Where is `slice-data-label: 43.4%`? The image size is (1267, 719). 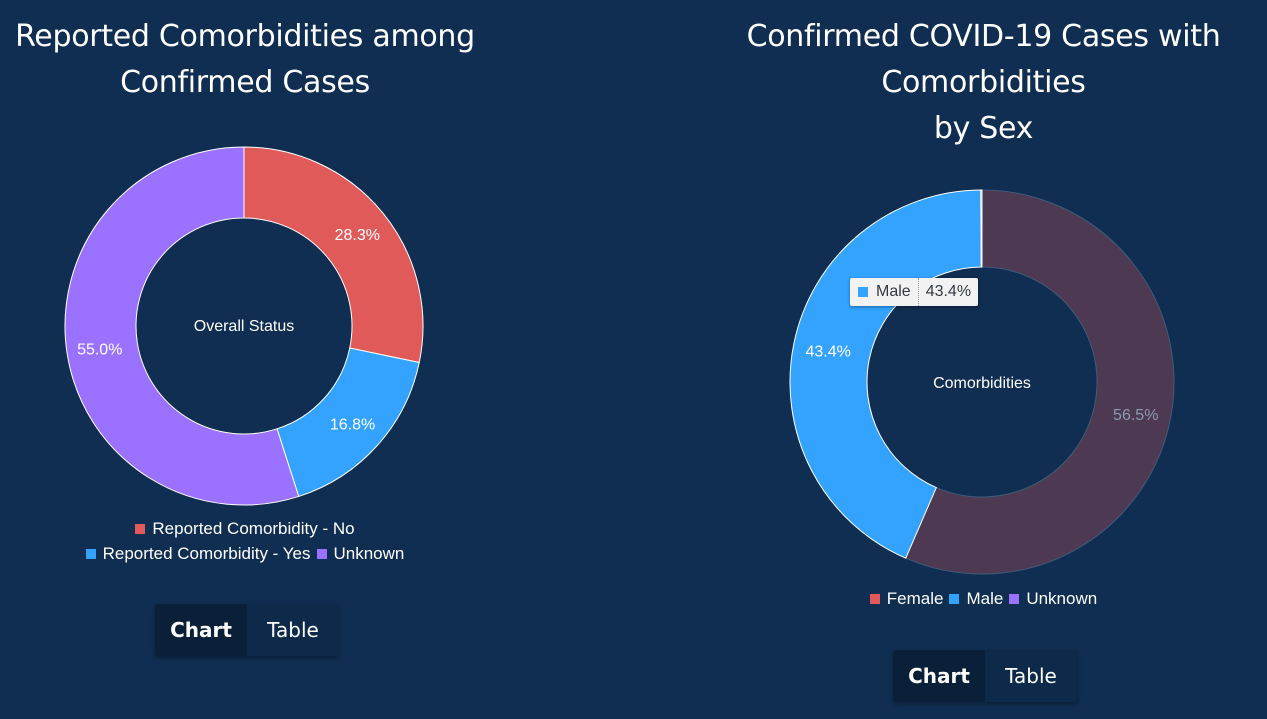
slice-data-label: 43.4% is located at coordinates (827, 352).